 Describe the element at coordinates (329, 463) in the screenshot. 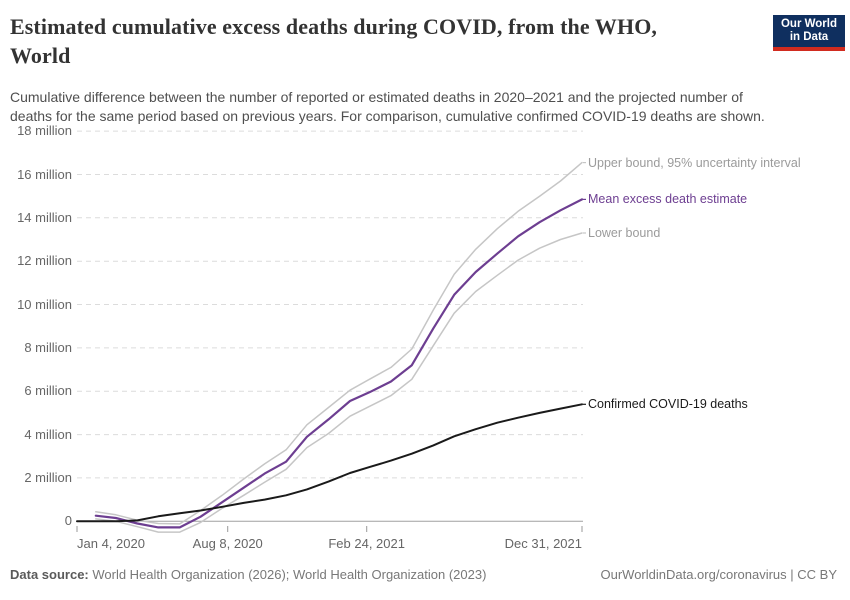

I see `series-line-confirmed` at that location.